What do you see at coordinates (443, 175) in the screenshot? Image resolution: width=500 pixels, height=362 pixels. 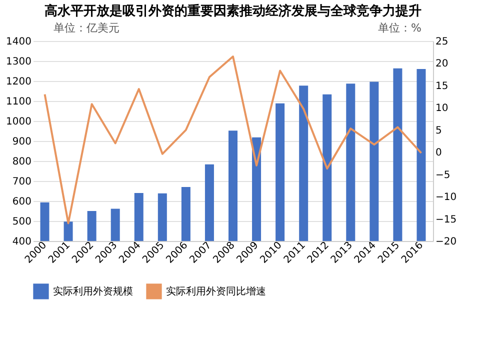 I see `y2-tick-label: −5` at bounding box center [443, 175].